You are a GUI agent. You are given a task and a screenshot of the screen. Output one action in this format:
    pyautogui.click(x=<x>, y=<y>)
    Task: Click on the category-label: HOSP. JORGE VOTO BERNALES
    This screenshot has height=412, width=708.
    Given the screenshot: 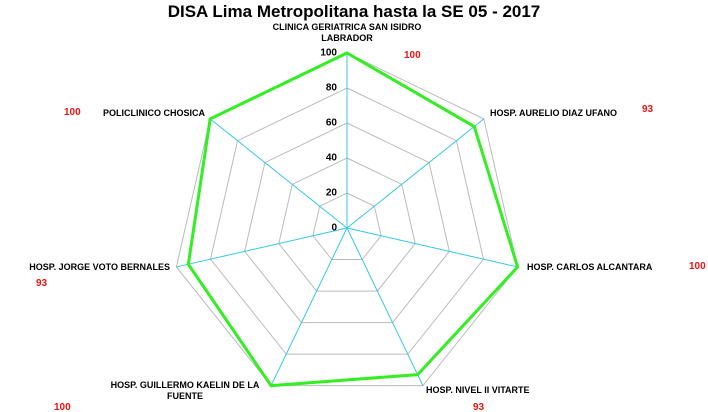 What is the action you would take?
    pyautogui.click(x=99, y=267)
    